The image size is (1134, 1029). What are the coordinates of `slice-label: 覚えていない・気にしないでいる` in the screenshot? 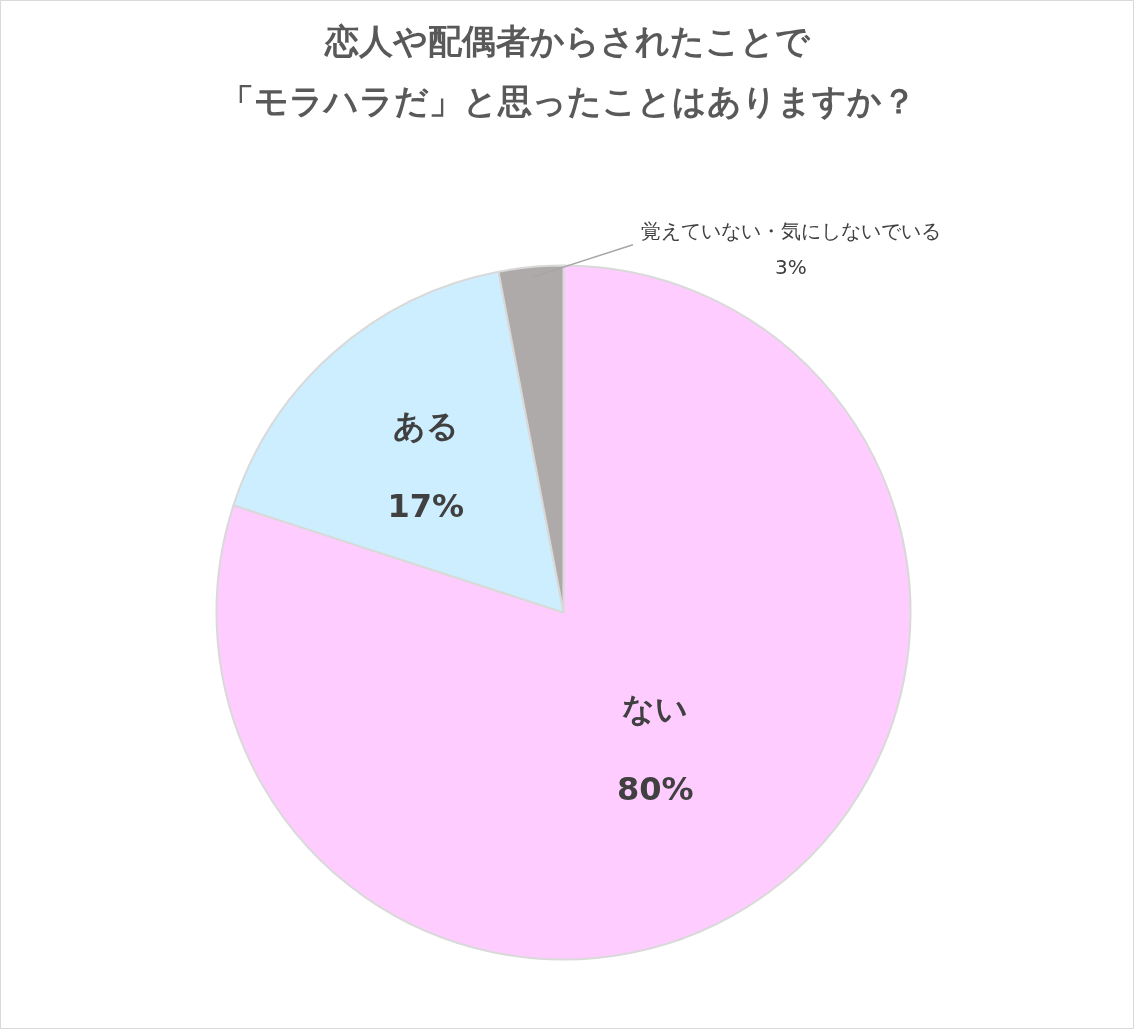 It's located at (790, 230).